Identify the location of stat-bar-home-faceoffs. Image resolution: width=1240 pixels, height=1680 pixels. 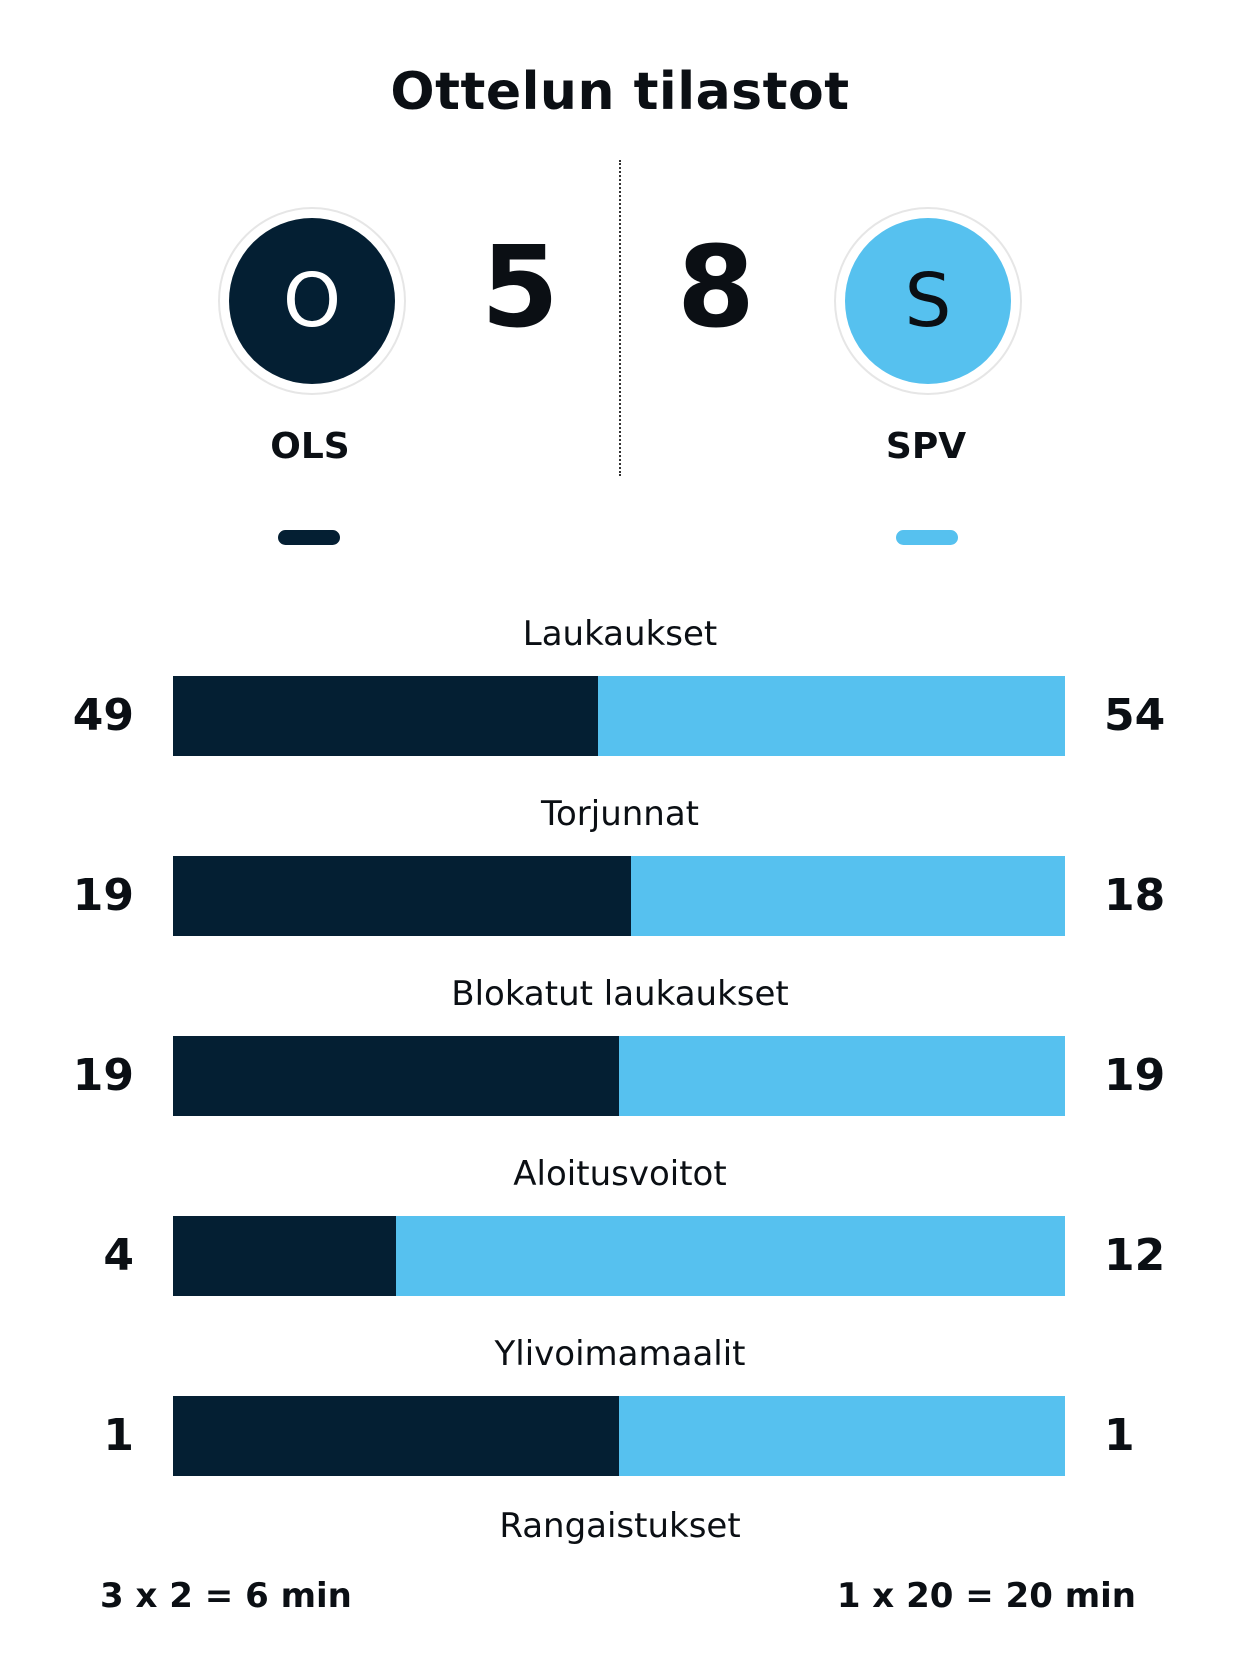
(284, 1256).